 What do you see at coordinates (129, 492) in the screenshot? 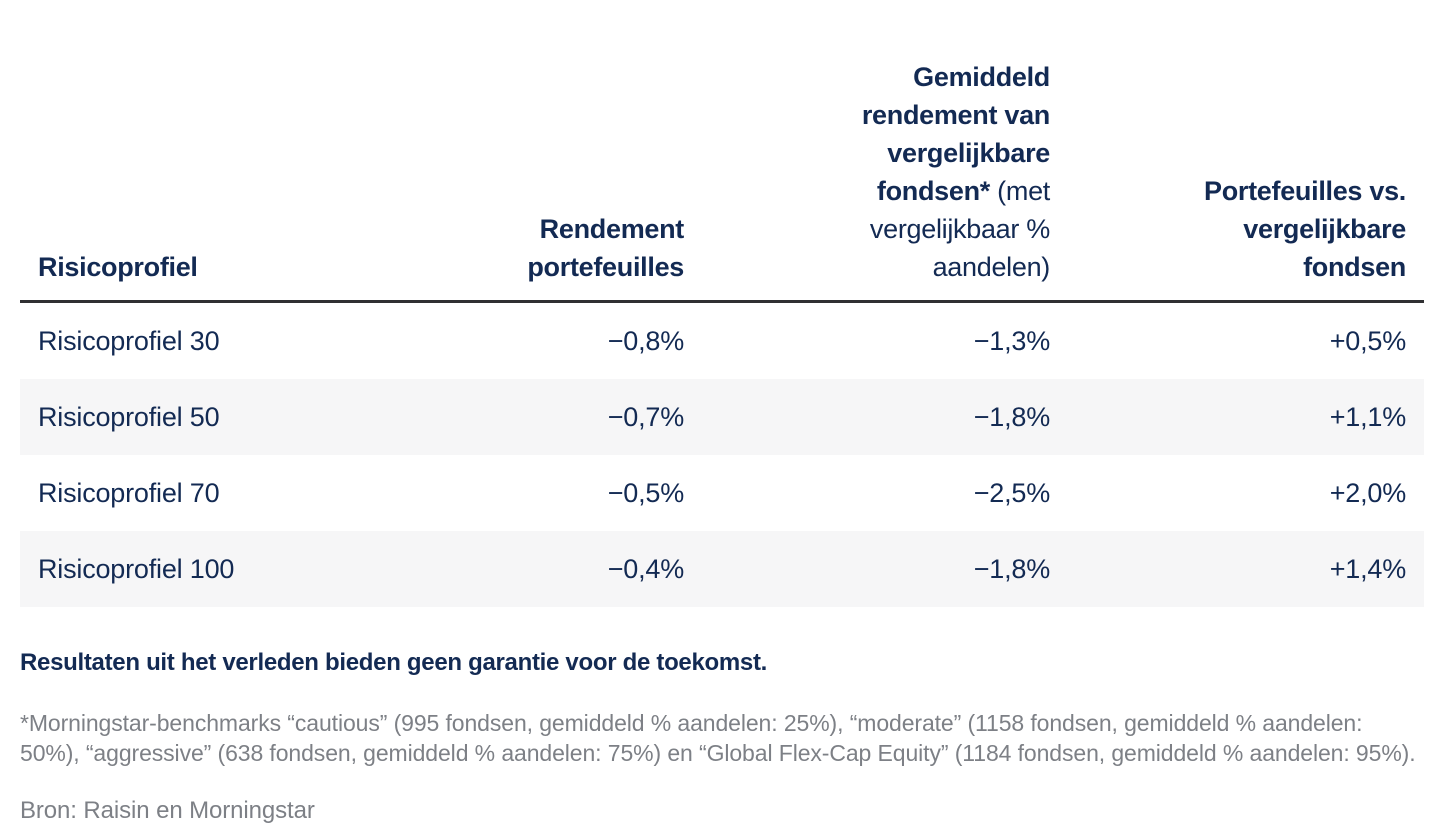
I see `cell-profile-label: Risicoprofiel 70` at bounding box center [129, 492].